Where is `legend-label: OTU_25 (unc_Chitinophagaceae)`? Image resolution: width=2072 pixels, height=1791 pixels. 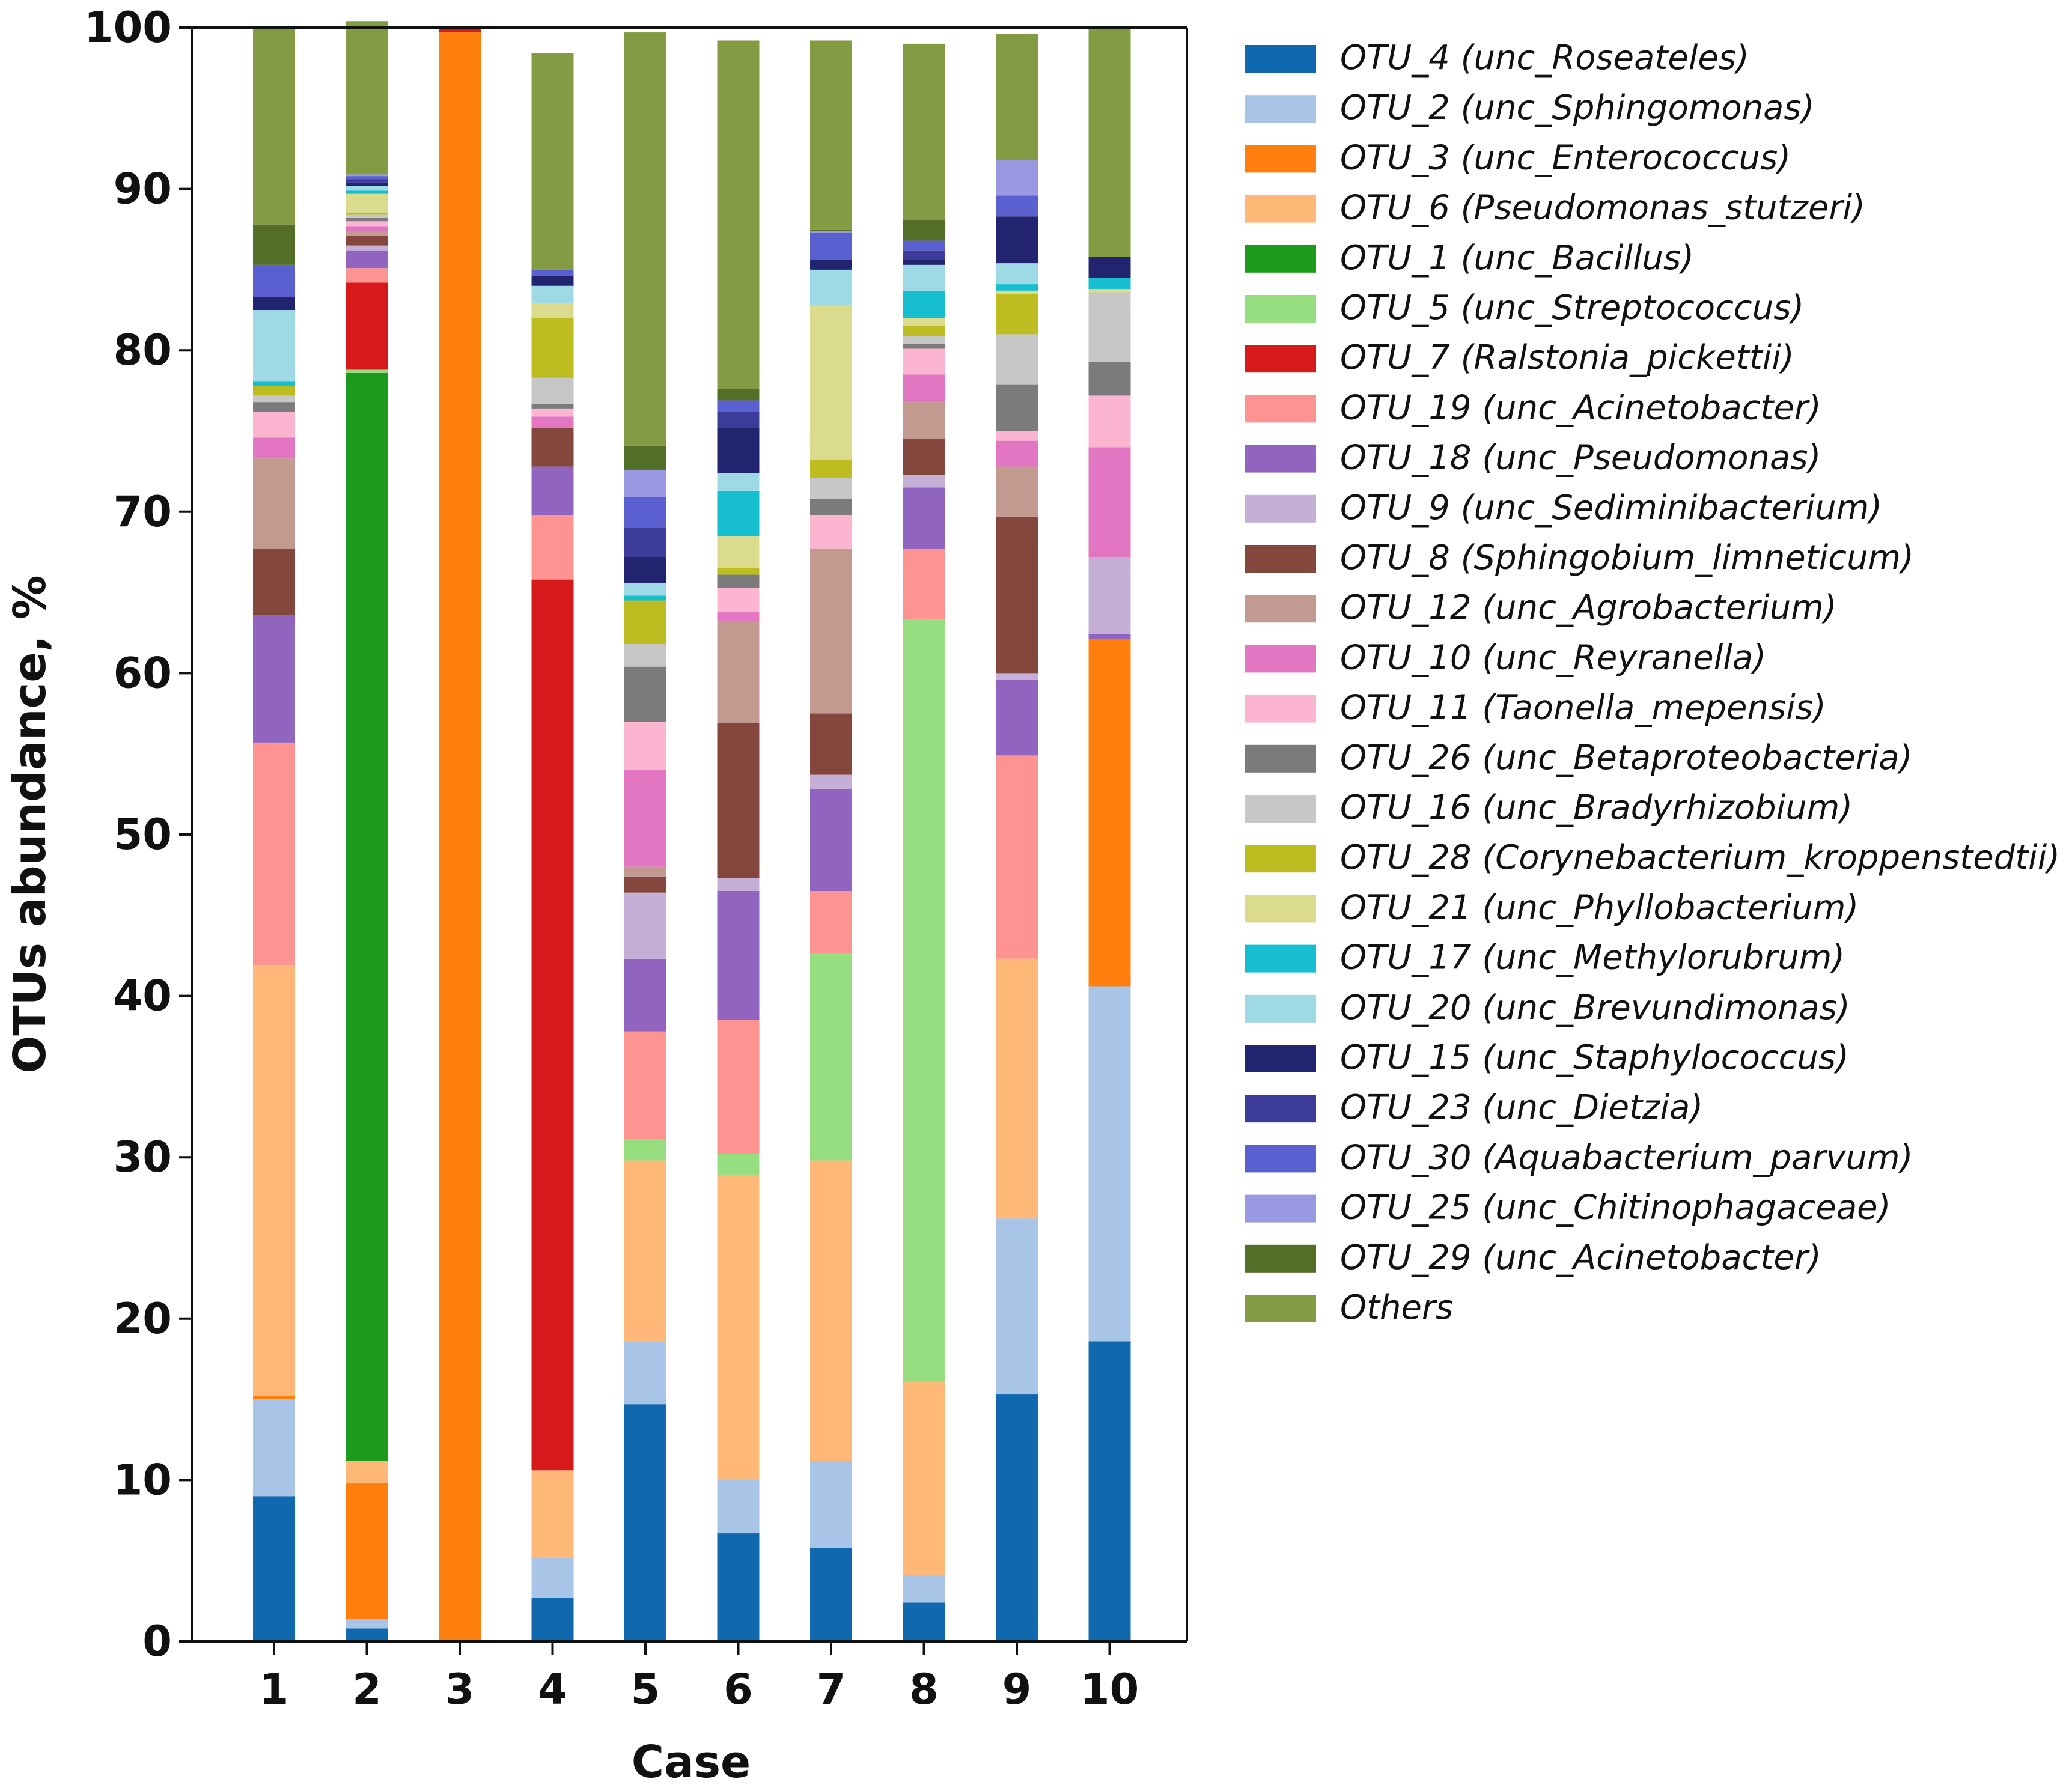 legend-label: OTU_25 (unc_Chitinophagaceae) is located at coordinates (1615, 1207).